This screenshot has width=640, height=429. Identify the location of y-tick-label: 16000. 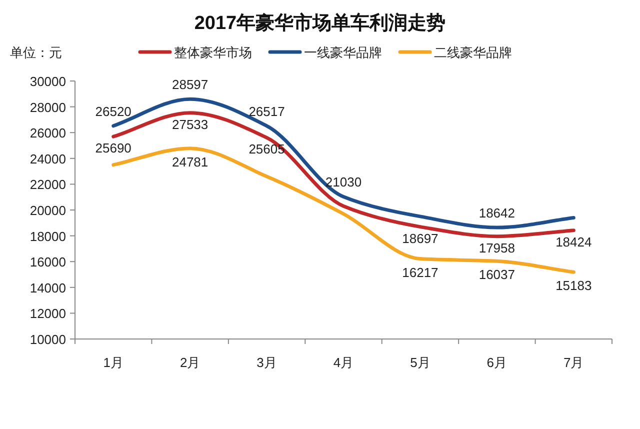
(48, 262).